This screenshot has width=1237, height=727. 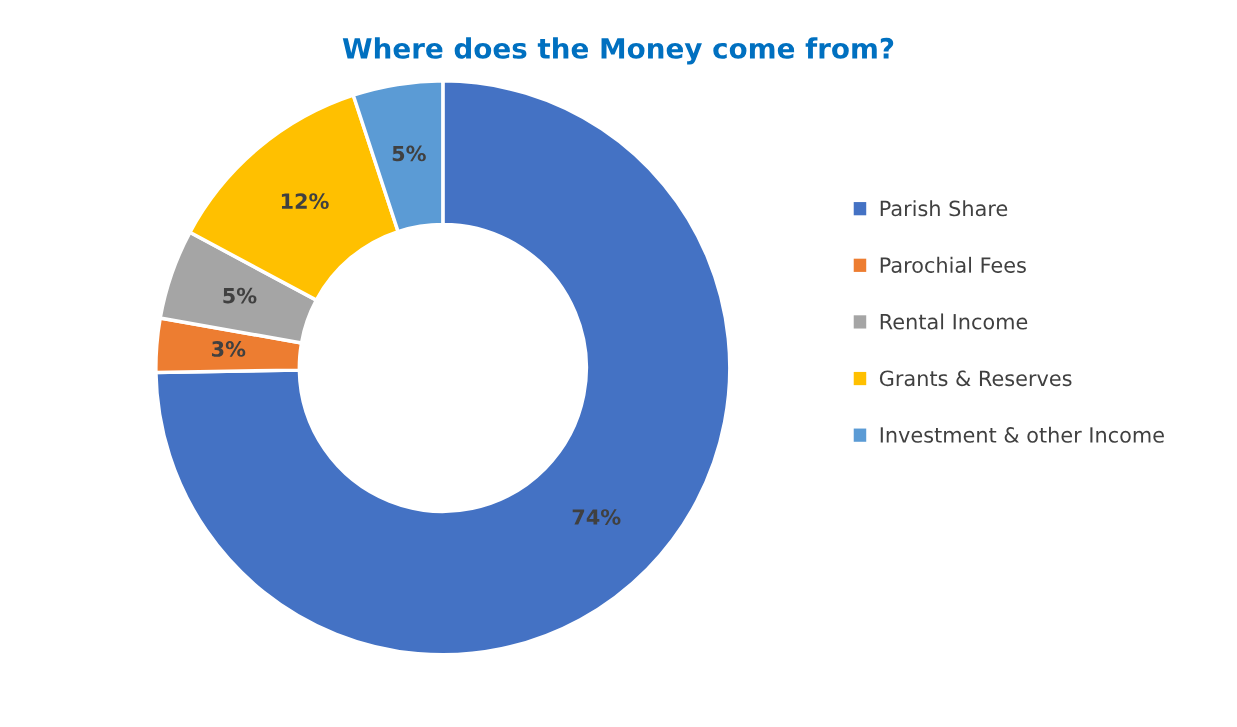 What do you see at coordinates (596, 517) in the screenshot?
I see `data-label: 74%` at bounding box center [596, 517].